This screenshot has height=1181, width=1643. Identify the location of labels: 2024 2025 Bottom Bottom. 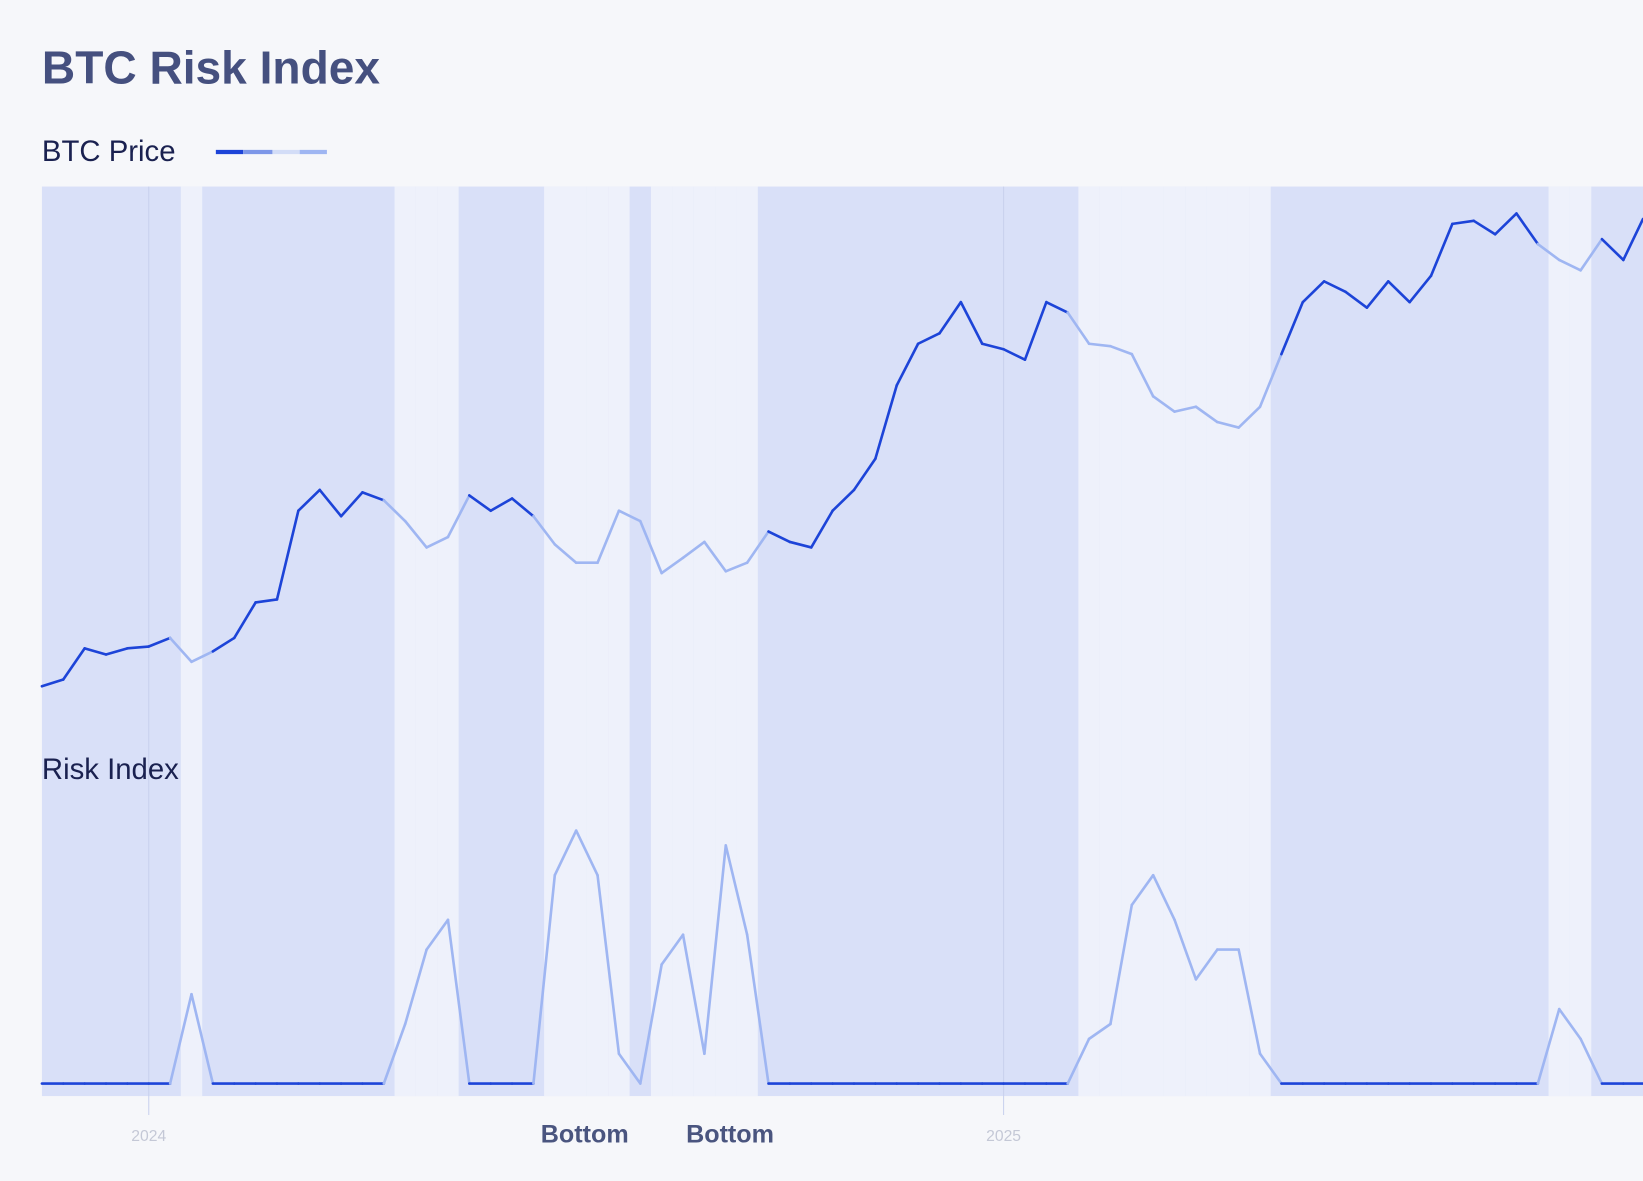
(576, 1135).